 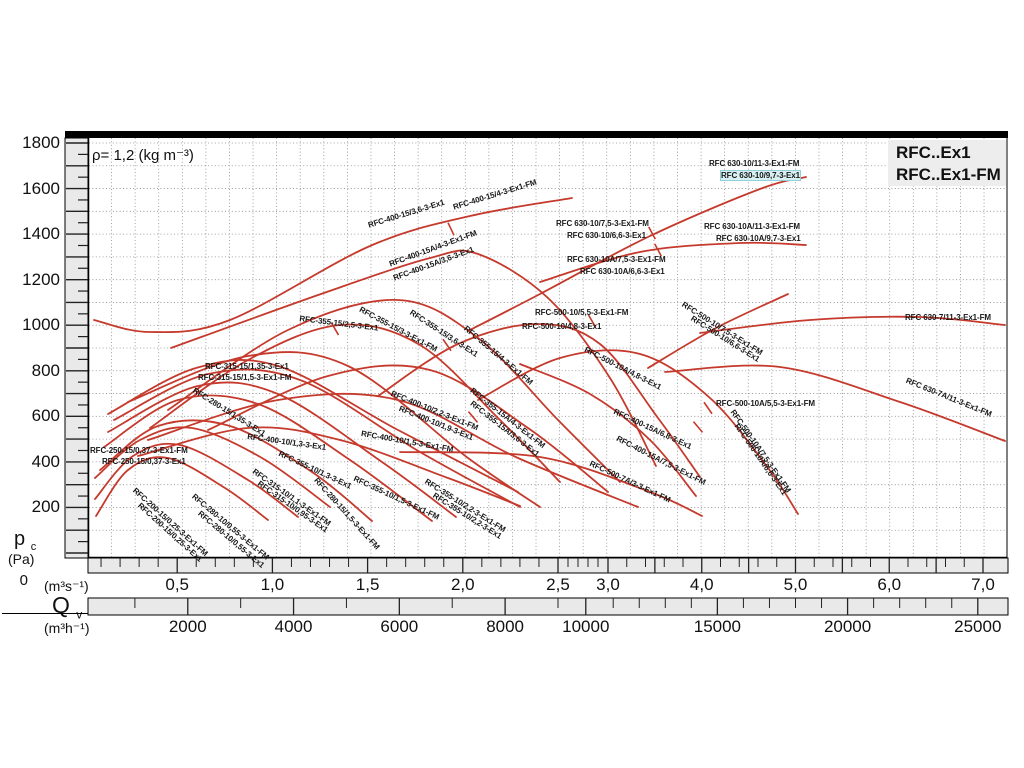 I want to click on flow-tick-label: 2,5, so click(x=558, y=584).